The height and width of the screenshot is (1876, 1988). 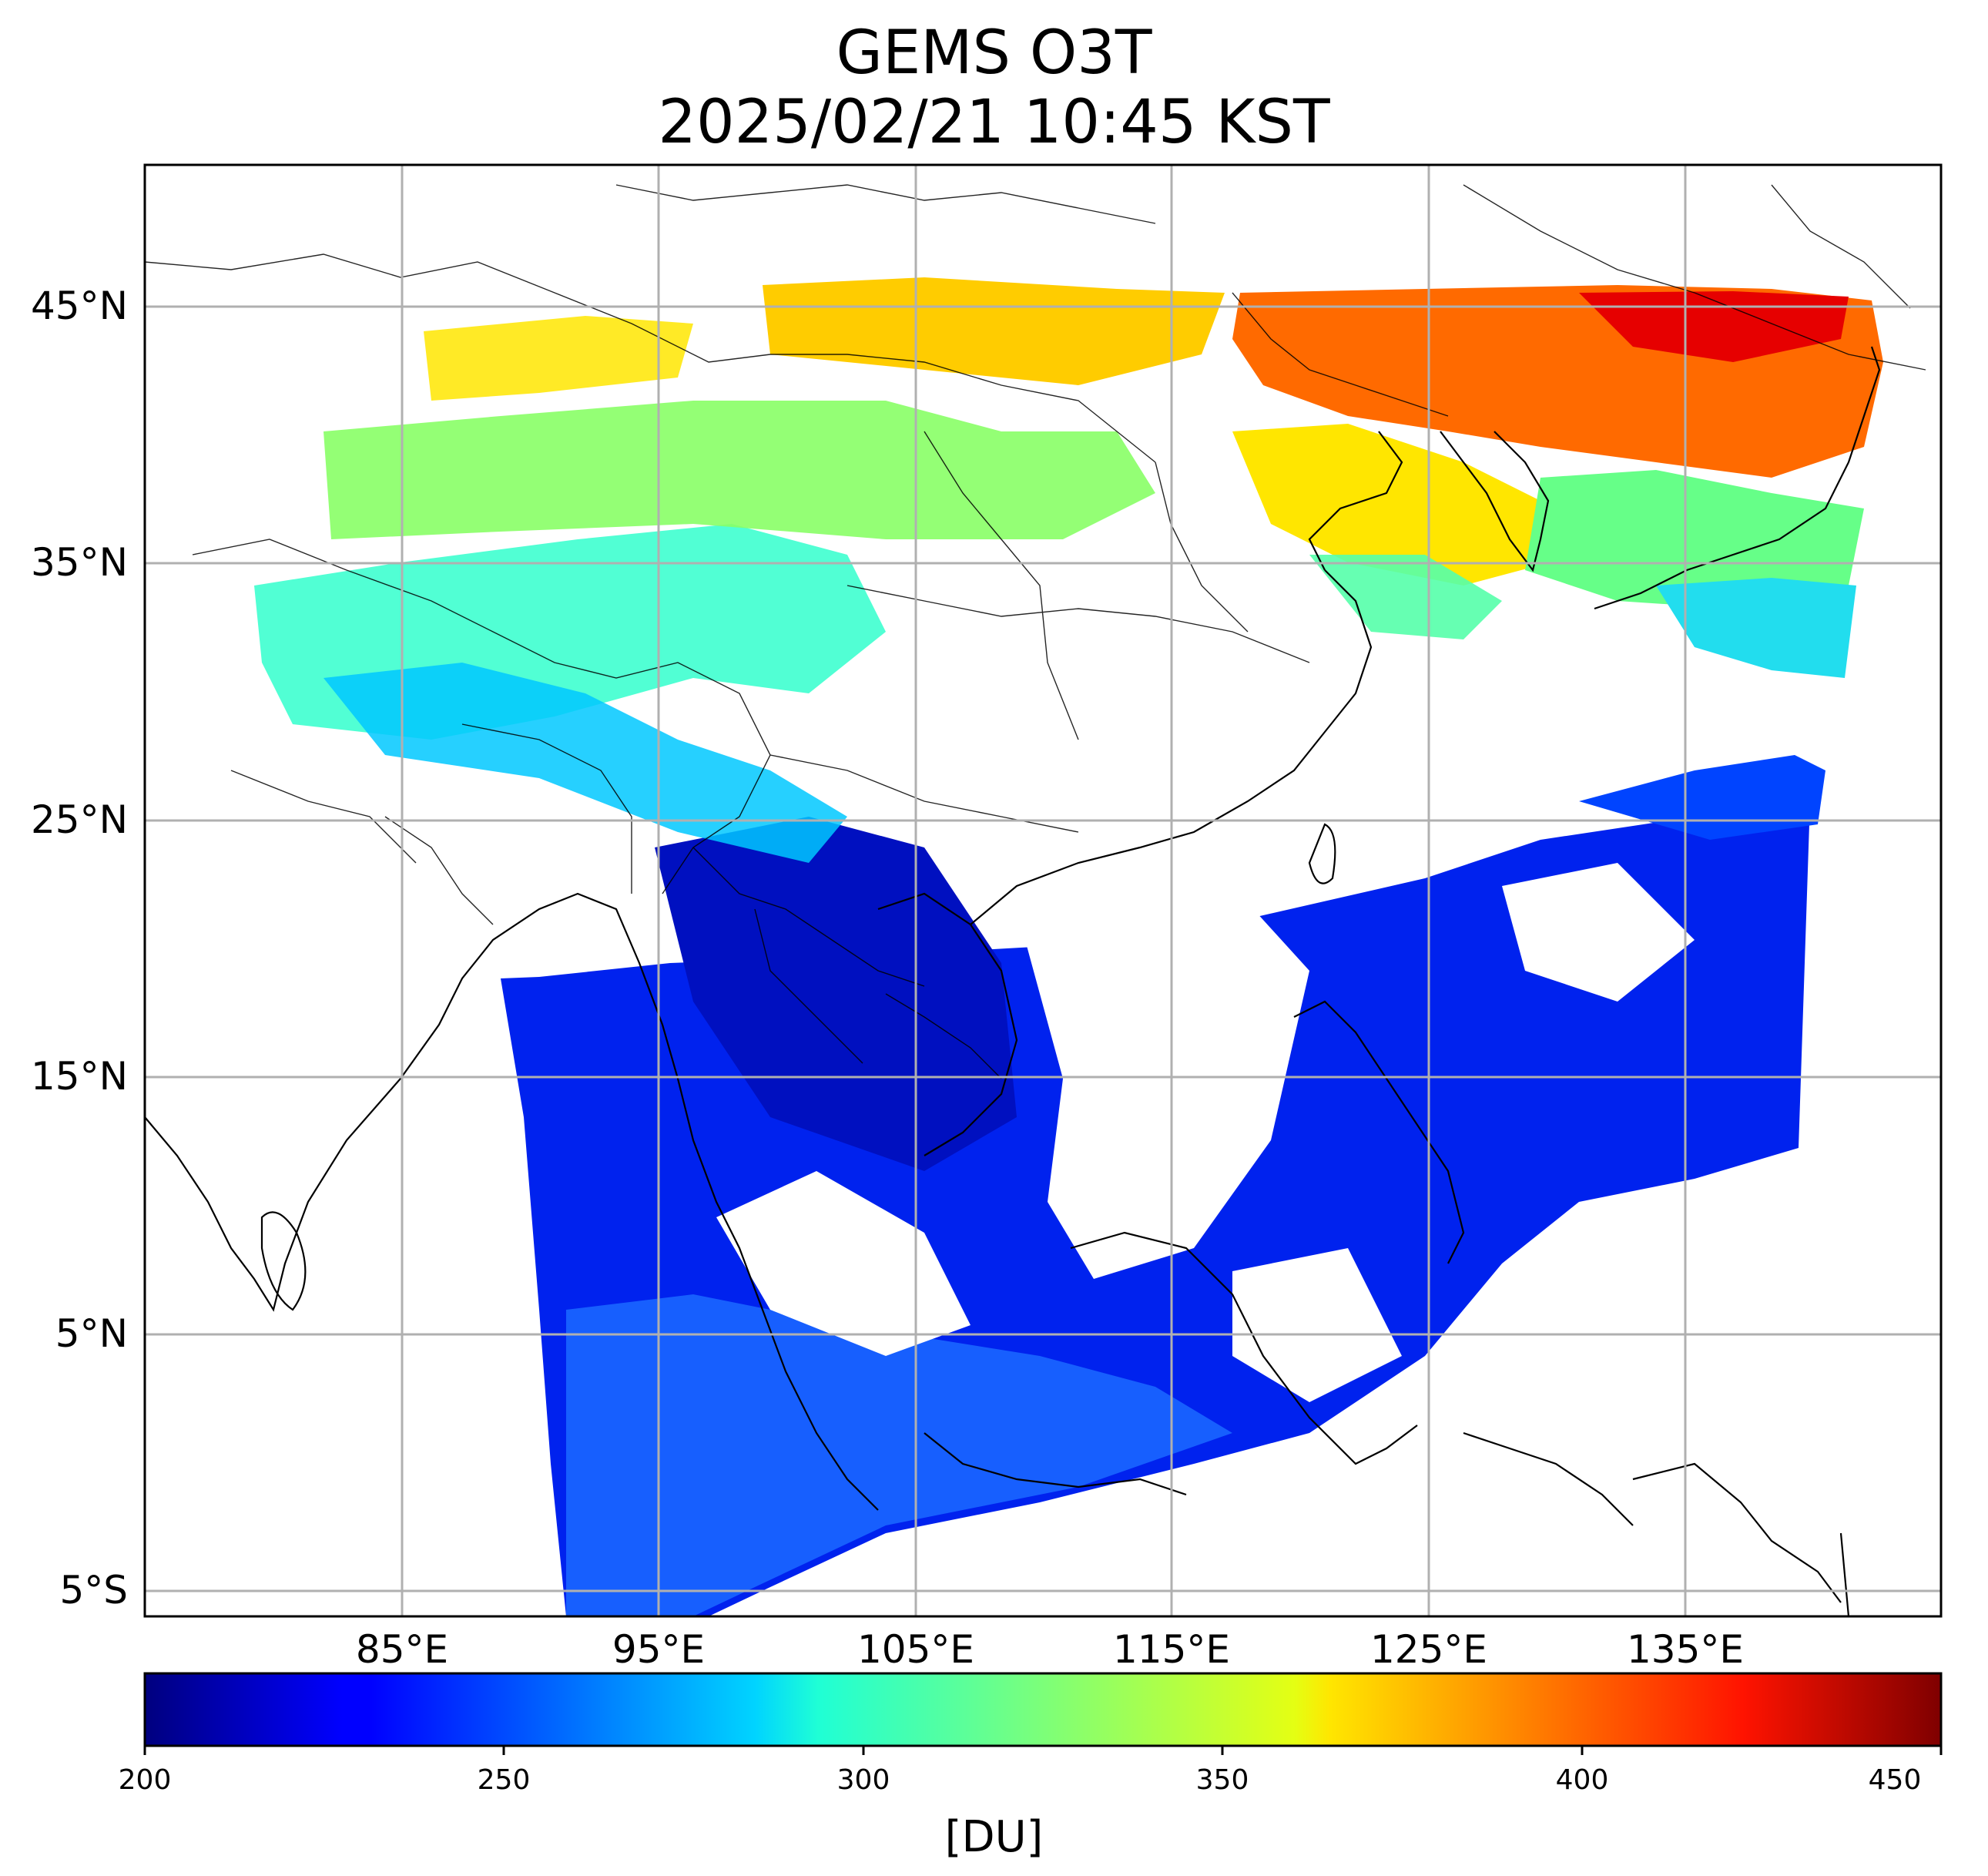 I want to click on lat-label-15n: 15°N, so click(x=79, y=1076).